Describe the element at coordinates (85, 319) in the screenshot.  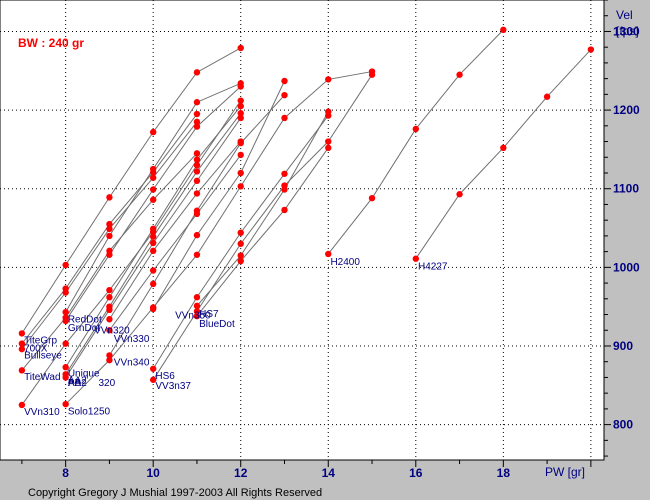
I see `series-label: RedDot` at that location.